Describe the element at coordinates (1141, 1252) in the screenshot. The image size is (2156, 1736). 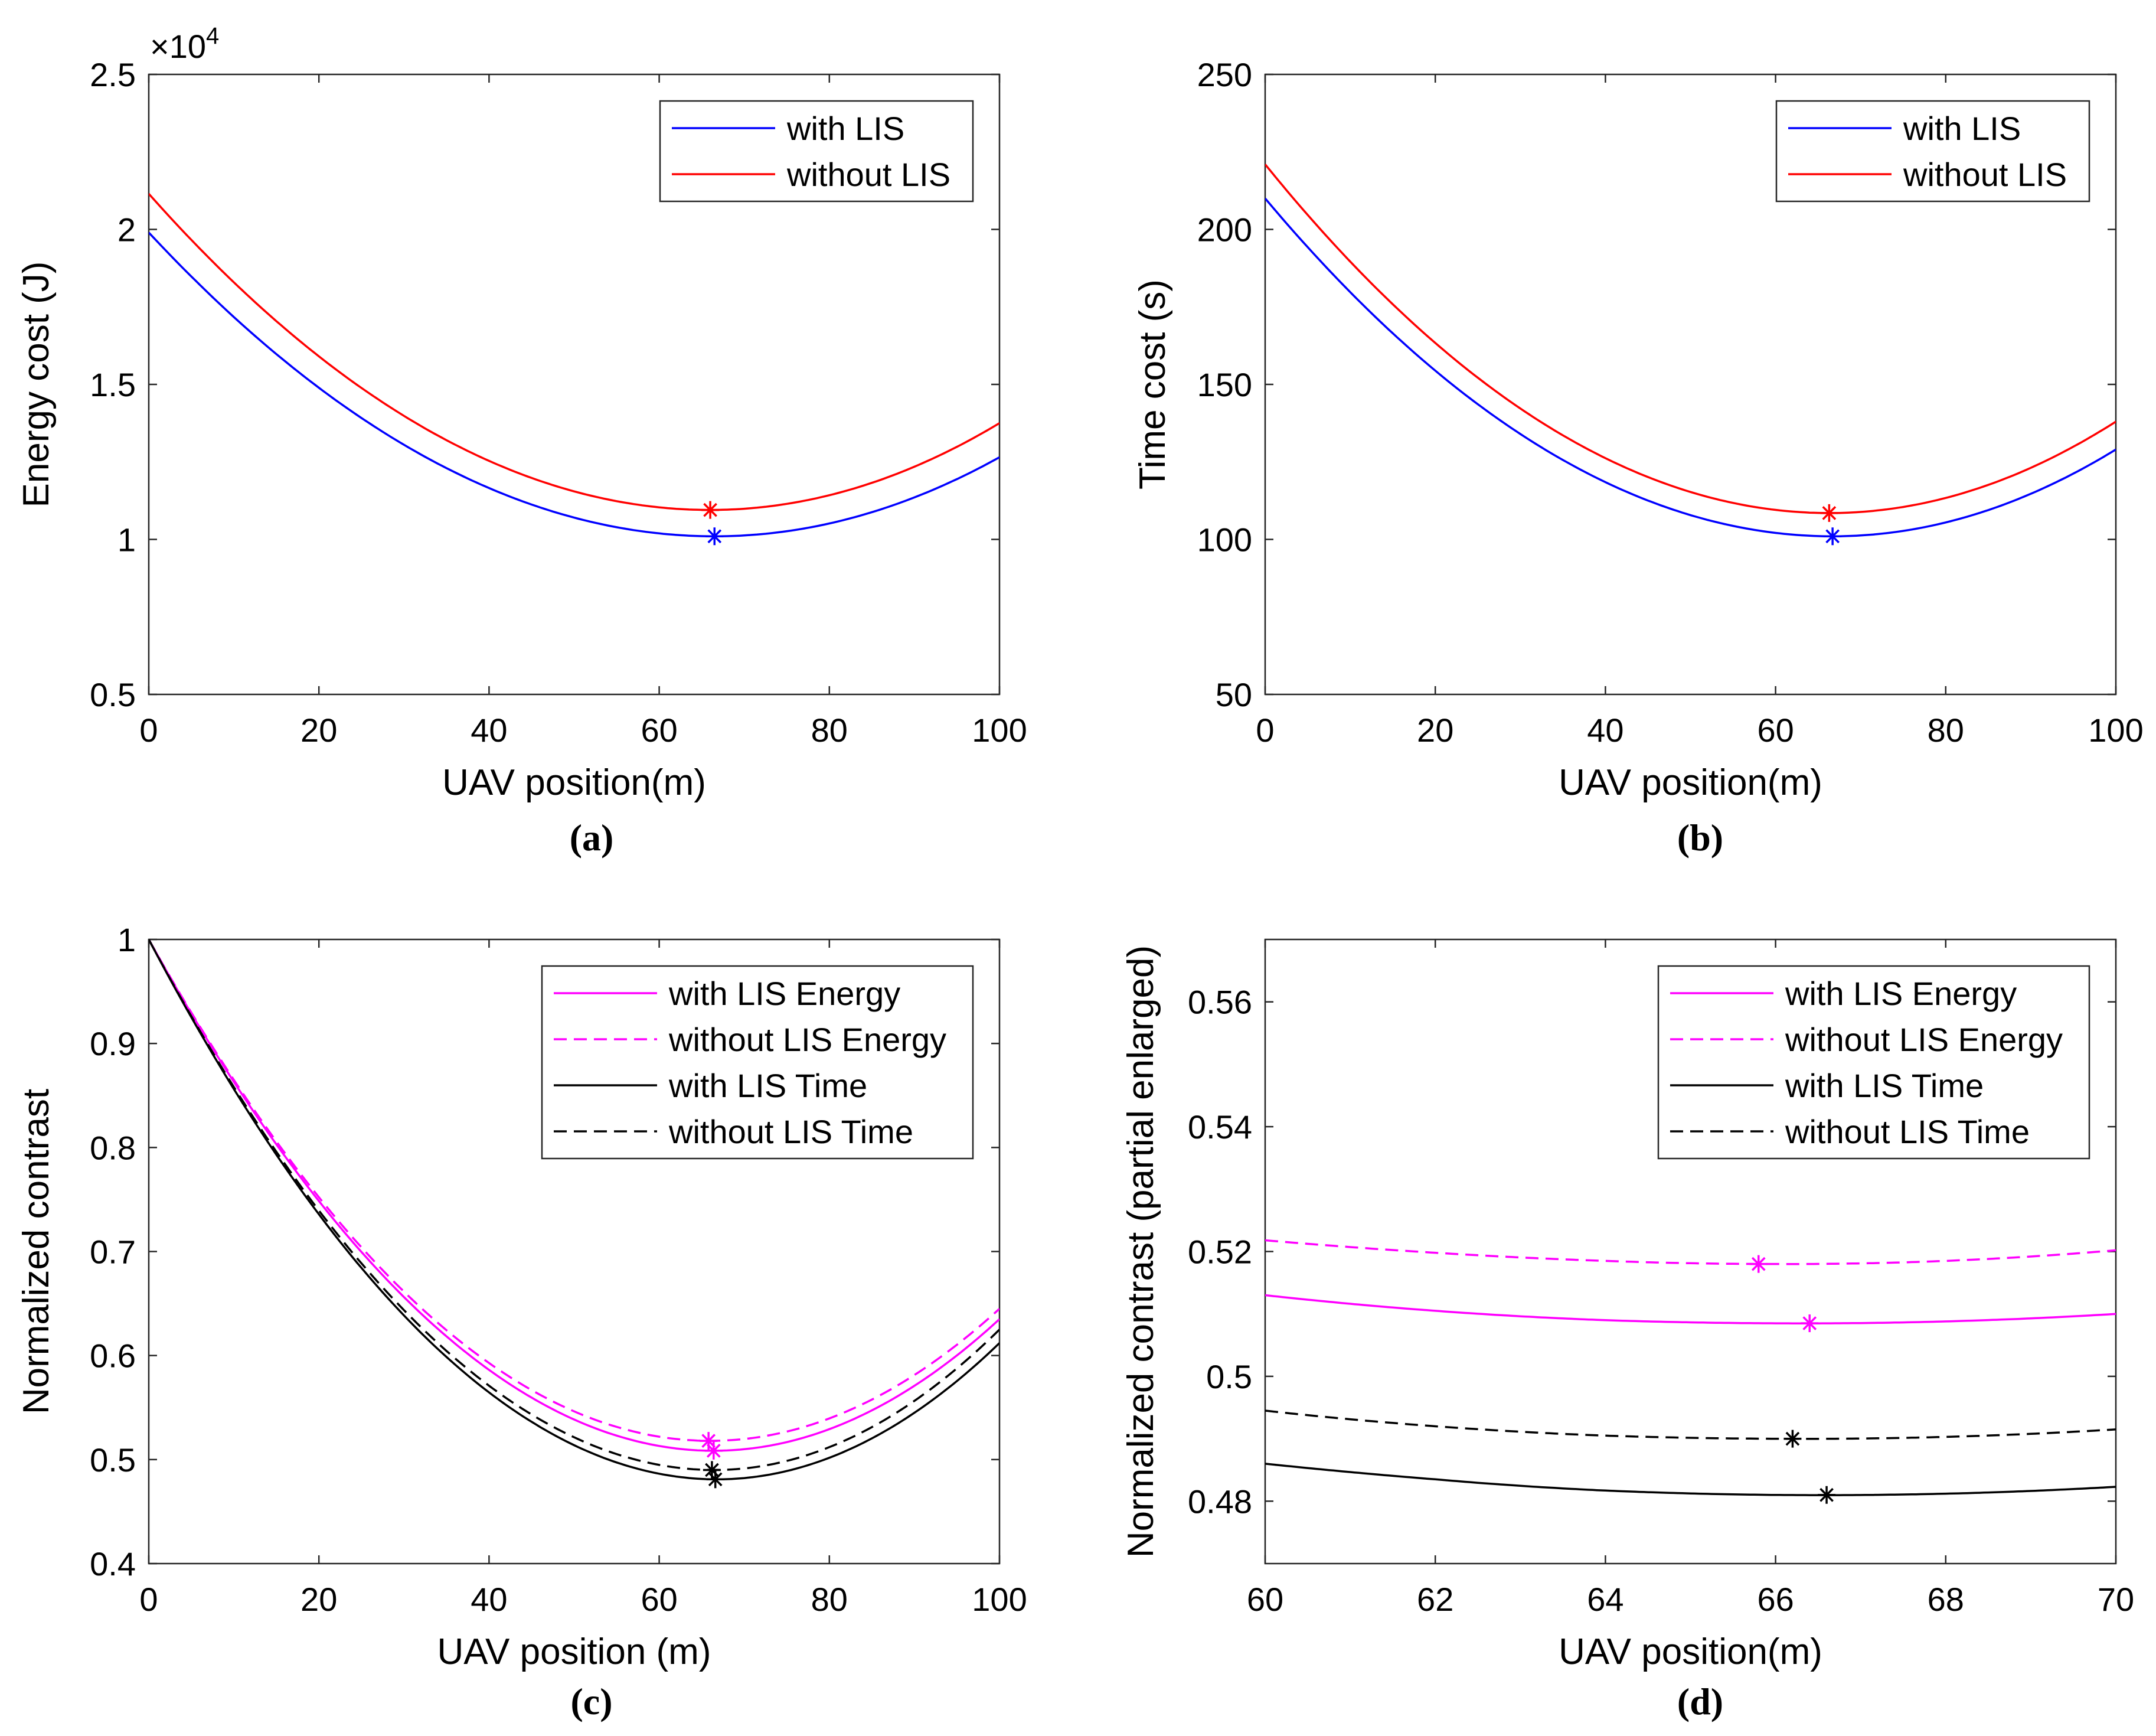
I see `y-axis-label: Normalized contrast (partial enlarged)` at that location.